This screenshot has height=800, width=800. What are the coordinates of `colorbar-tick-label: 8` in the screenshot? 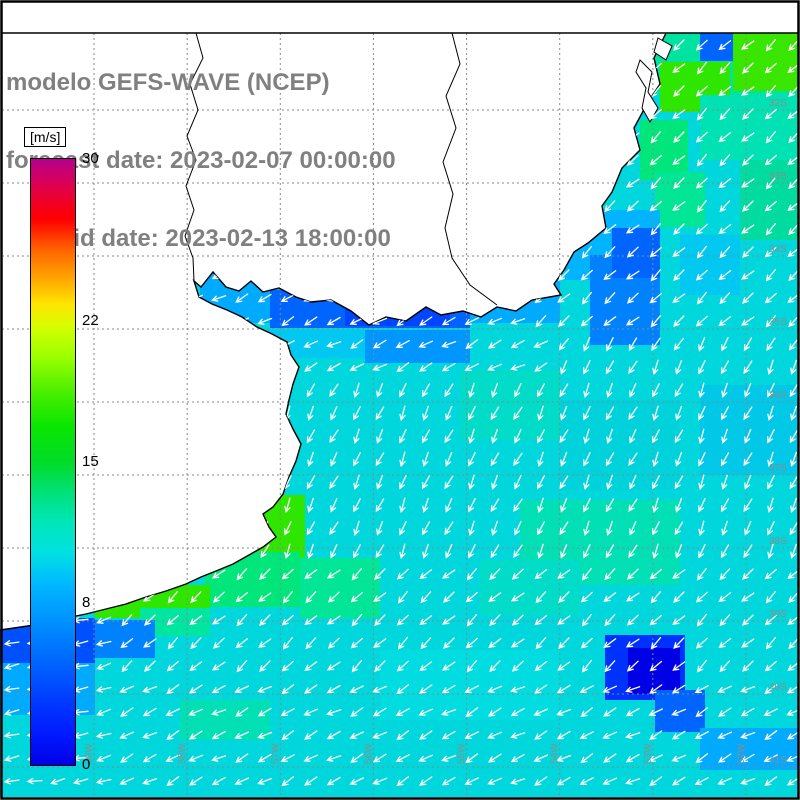 It's located at (86, 603).